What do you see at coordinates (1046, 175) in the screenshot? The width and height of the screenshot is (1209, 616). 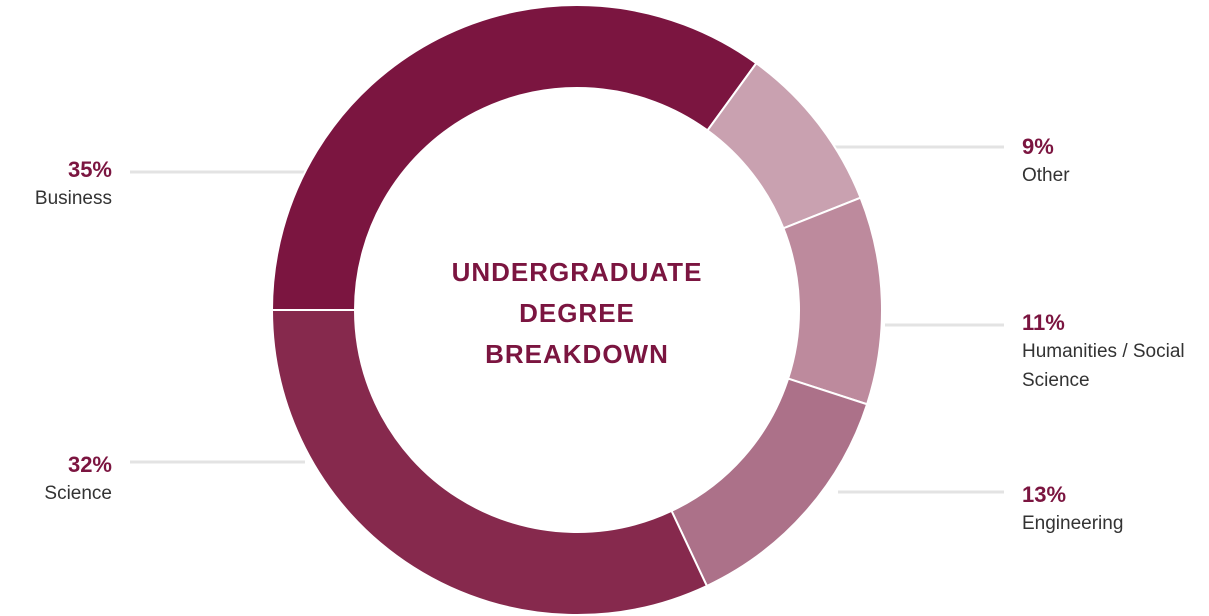 I see `category-label: Other` at bounding box center [1046, 175].